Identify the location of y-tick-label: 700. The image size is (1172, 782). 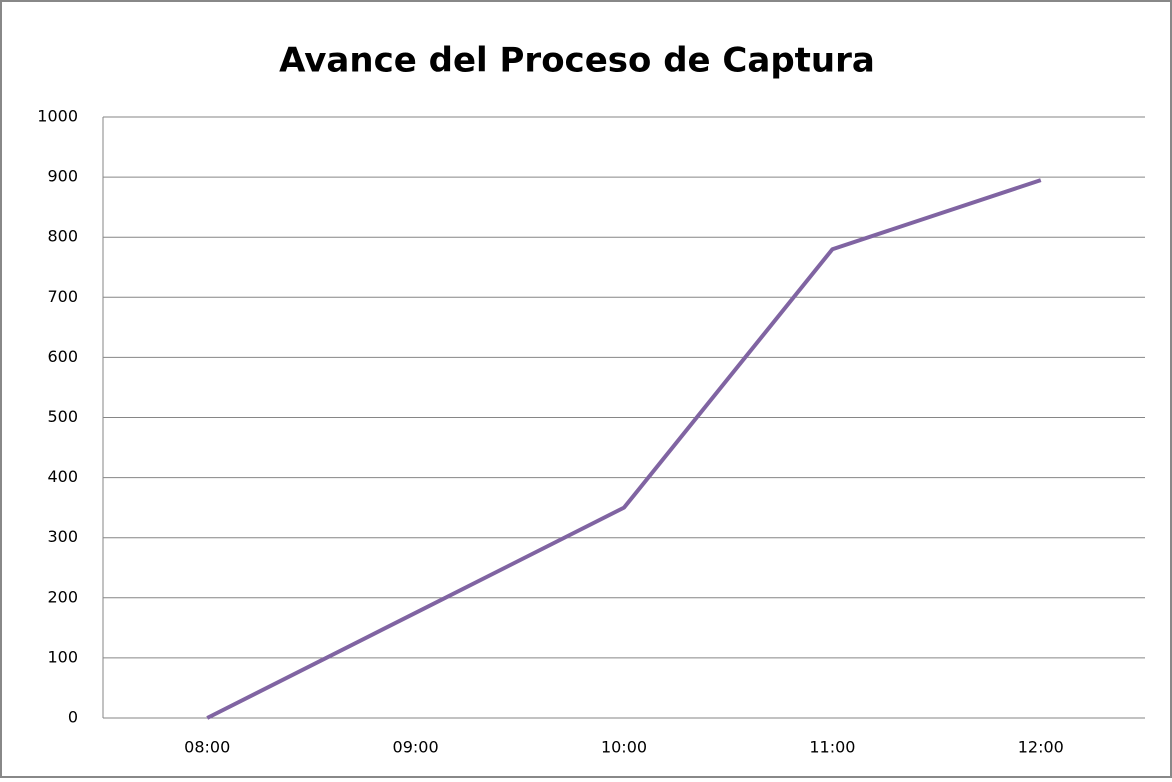
(62, 296).